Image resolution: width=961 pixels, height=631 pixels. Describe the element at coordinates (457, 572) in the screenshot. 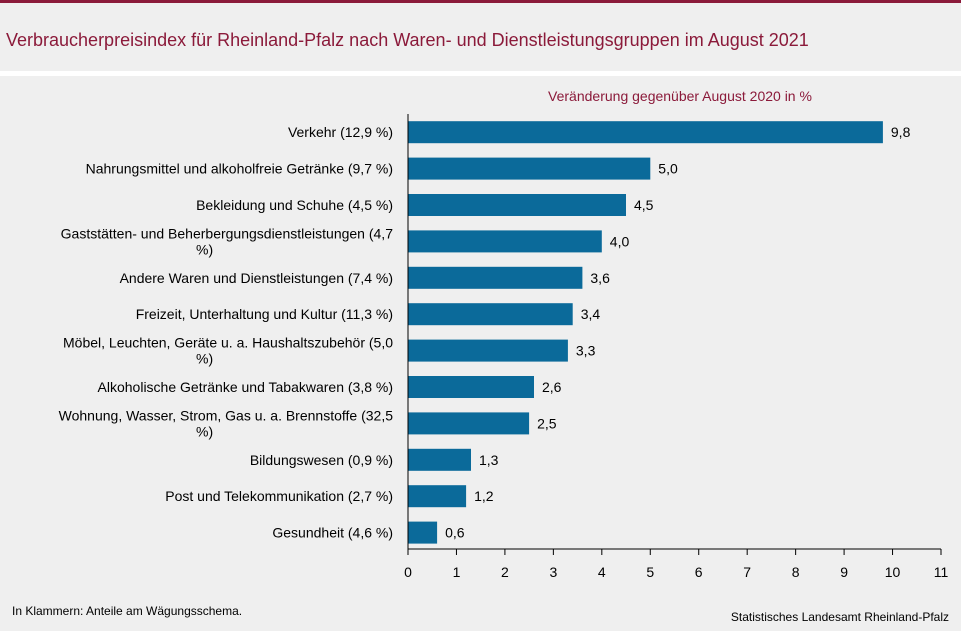

I see `x-tick-label-1: 1` at that location.